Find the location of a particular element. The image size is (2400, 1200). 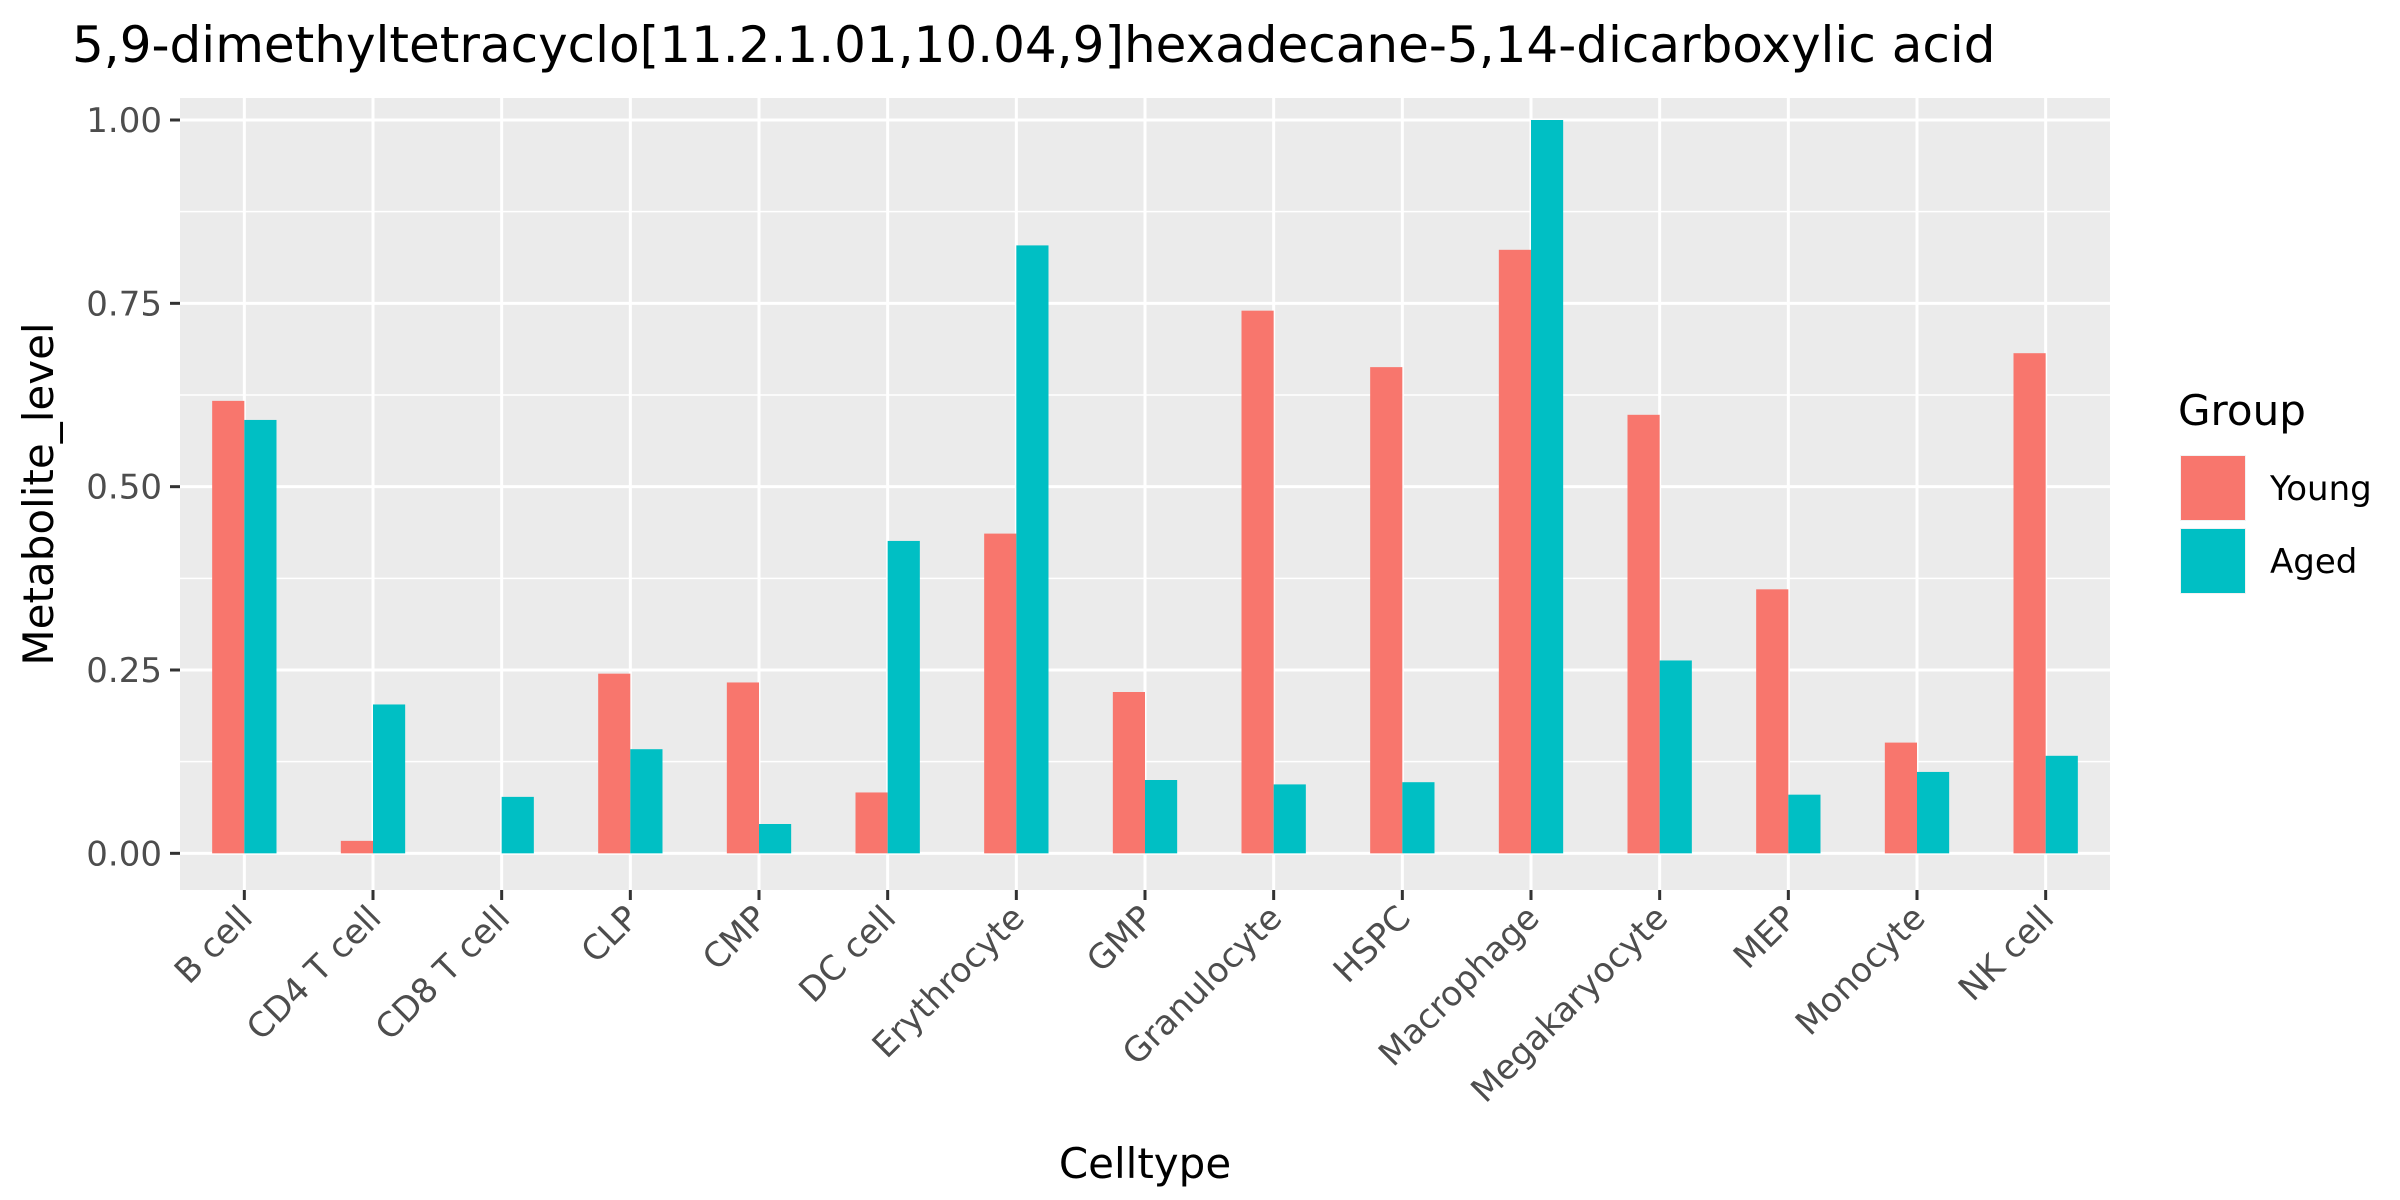

x-tick-label: NK cell is located at coordinates (2006, 953).